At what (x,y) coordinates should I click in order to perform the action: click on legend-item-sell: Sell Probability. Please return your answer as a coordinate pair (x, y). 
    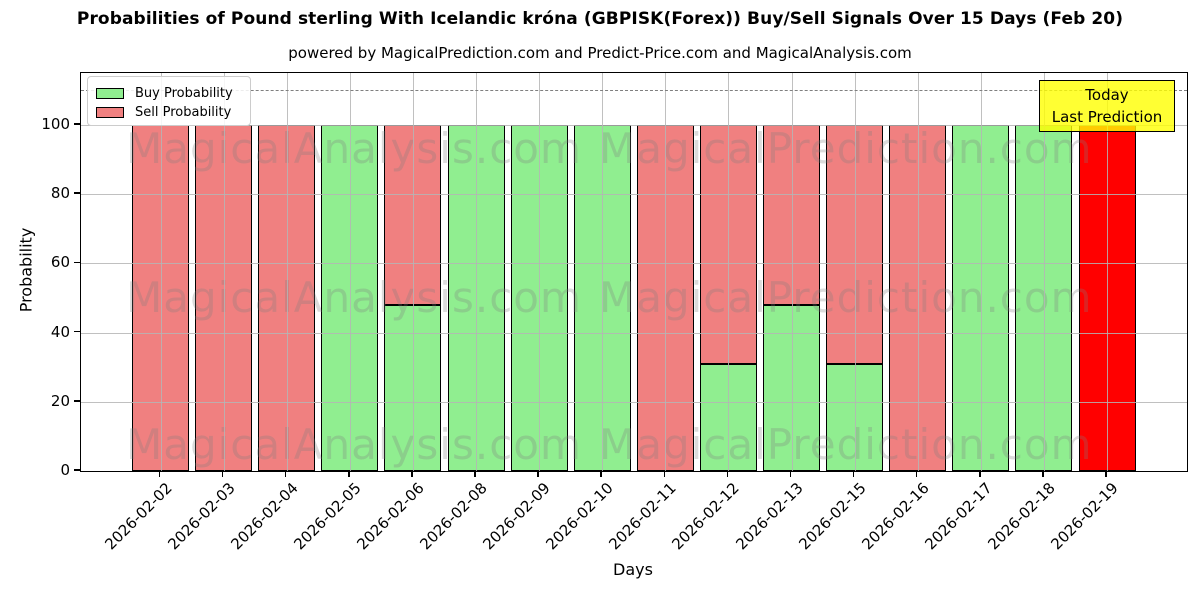
    Looking at the image, I should click on (173, 112).